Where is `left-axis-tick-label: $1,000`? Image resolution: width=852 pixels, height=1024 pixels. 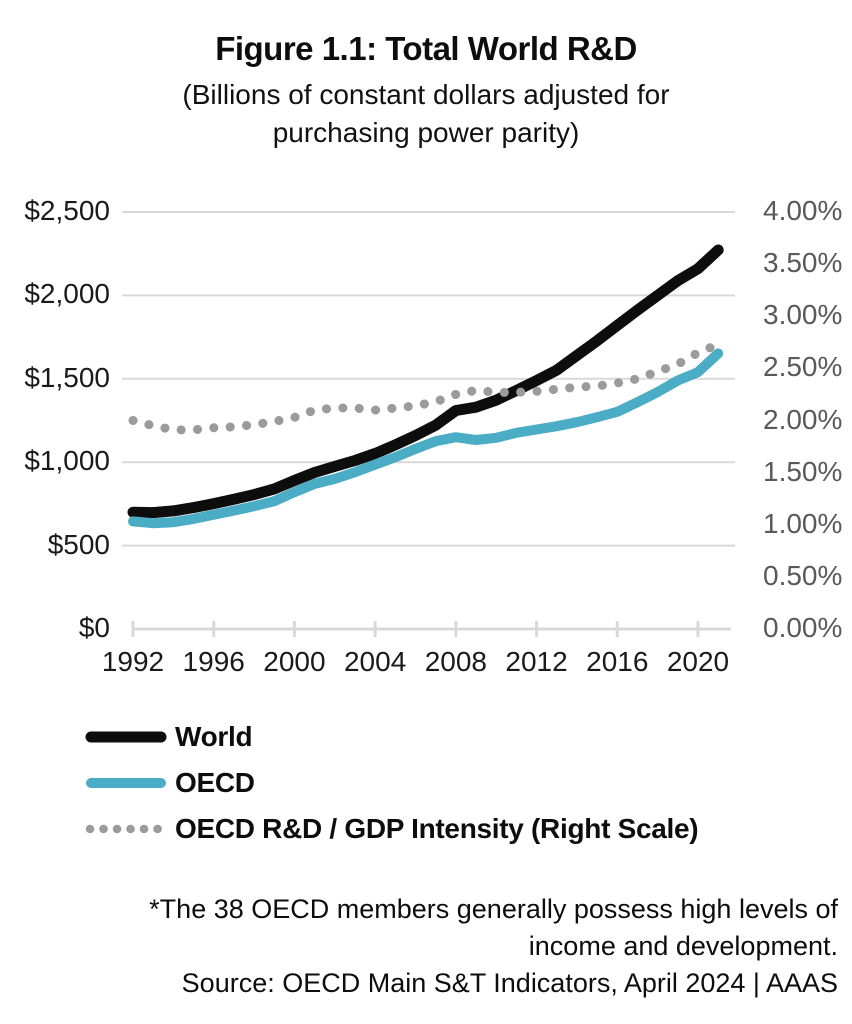
left-axis-tick-label: $1,000 is located at coordinates (67, 461).